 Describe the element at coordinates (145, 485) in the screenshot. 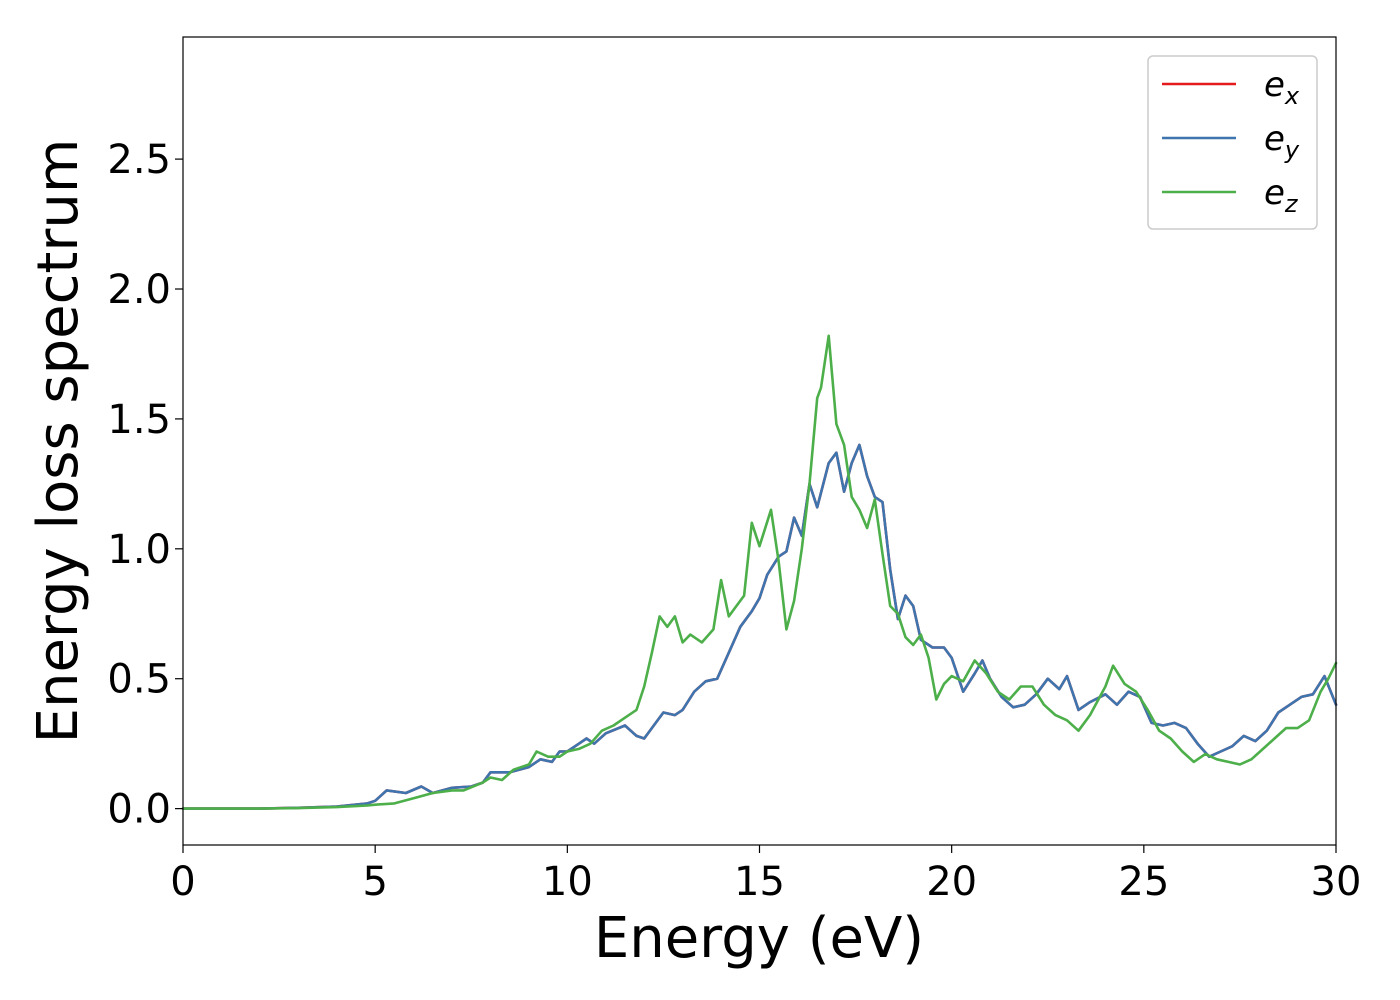

I see `y-axis-ticks: 0.0 0.5 1.0 1.5 2.0 2.5` at that location.